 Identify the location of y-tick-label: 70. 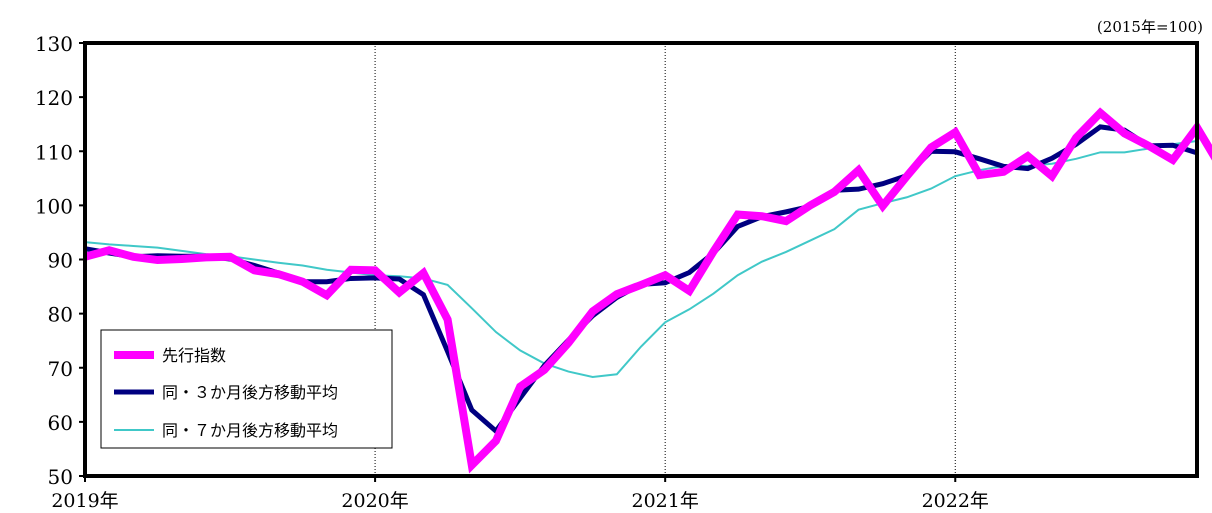
(60, 369).